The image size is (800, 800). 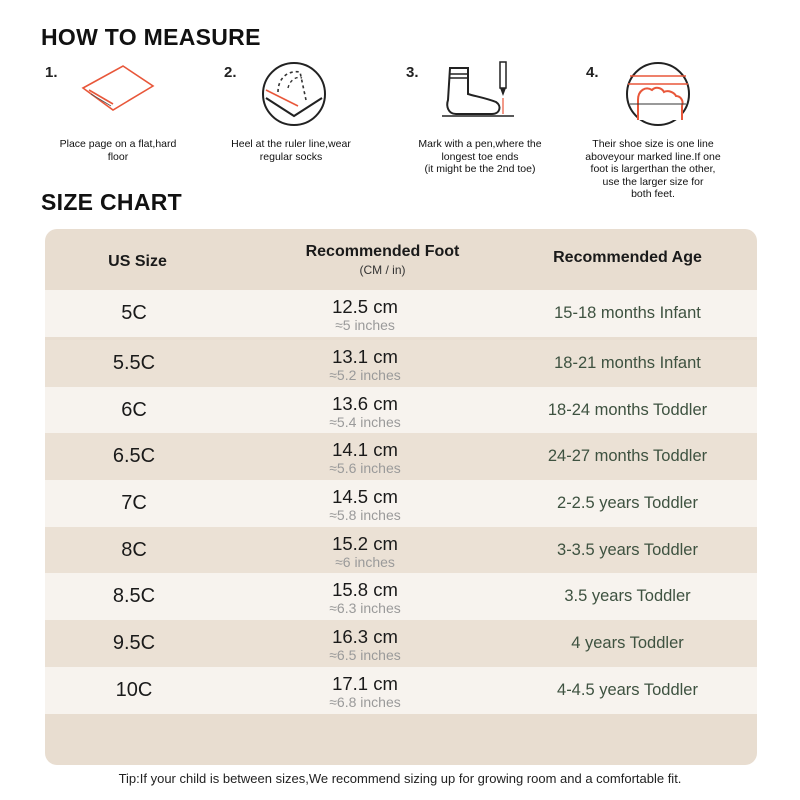 What do you see at coordinates (401, 643) in the screenshot?
I see `table-row: 9.5C 16.3 cm ≈6.5 inches 4 years Toddler` at bounding box center [401, 643].